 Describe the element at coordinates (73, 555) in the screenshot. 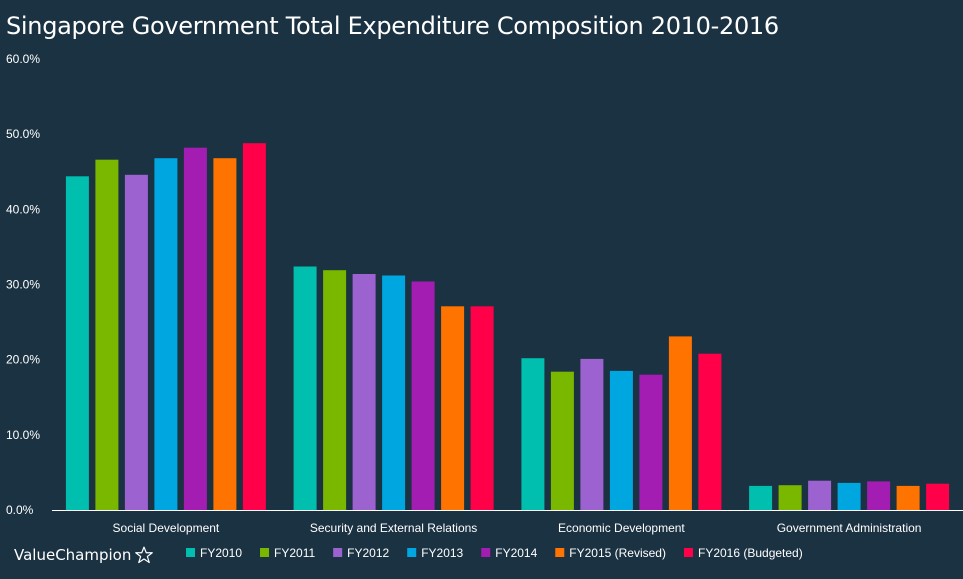

I see `brand-name: ValueChampion` at that location.